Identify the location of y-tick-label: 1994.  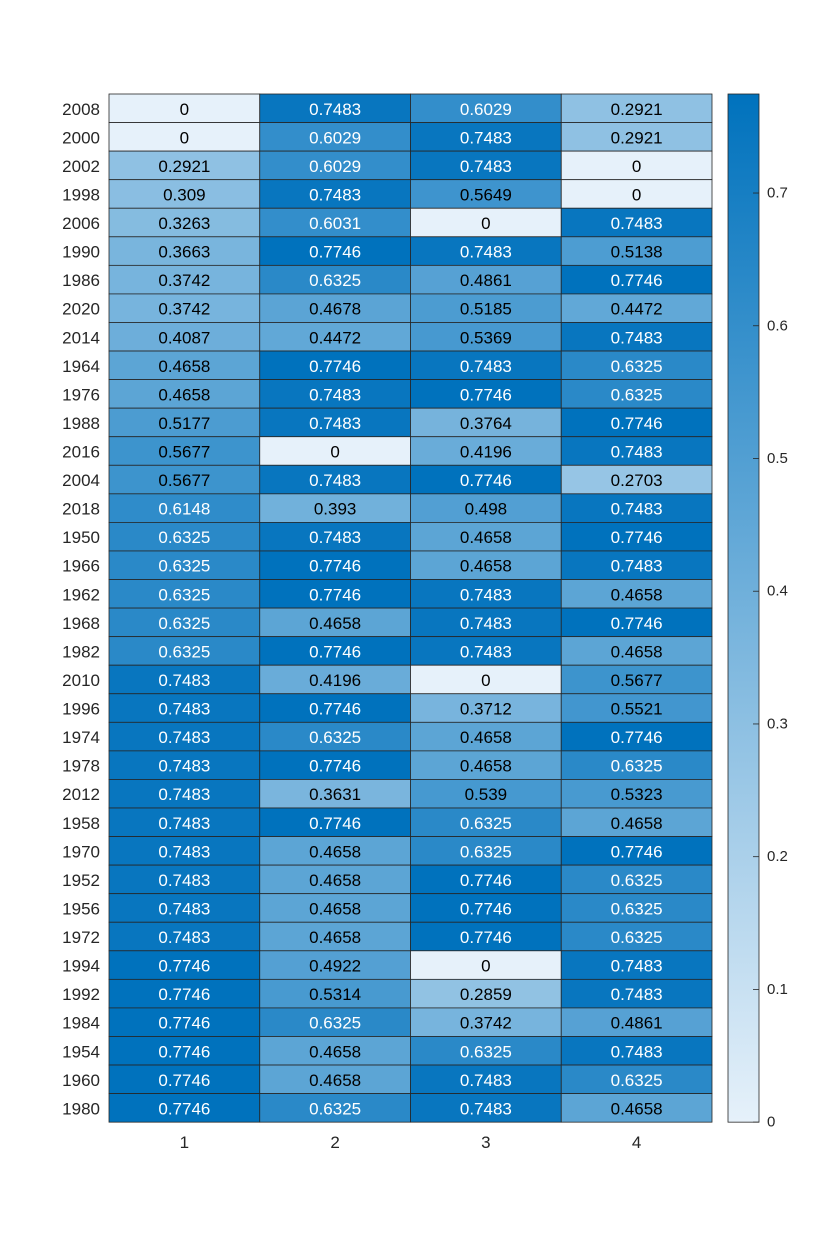
(81, 966).